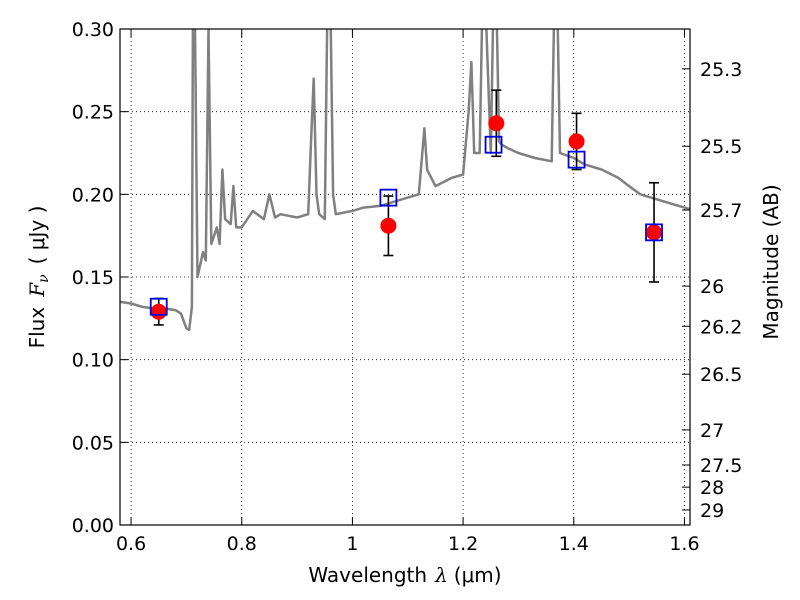 The height and width of the screenshot is (600, 800). I want to click on y2-tick-label: 26.5, so click(721, 375).